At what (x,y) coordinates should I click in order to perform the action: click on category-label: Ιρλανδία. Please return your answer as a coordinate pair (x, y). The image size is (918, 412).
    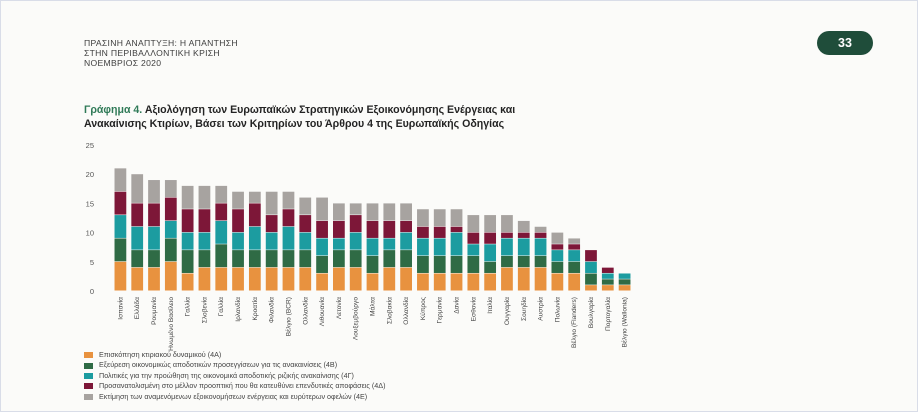
    Looking at the image, I should click on (238, 309).